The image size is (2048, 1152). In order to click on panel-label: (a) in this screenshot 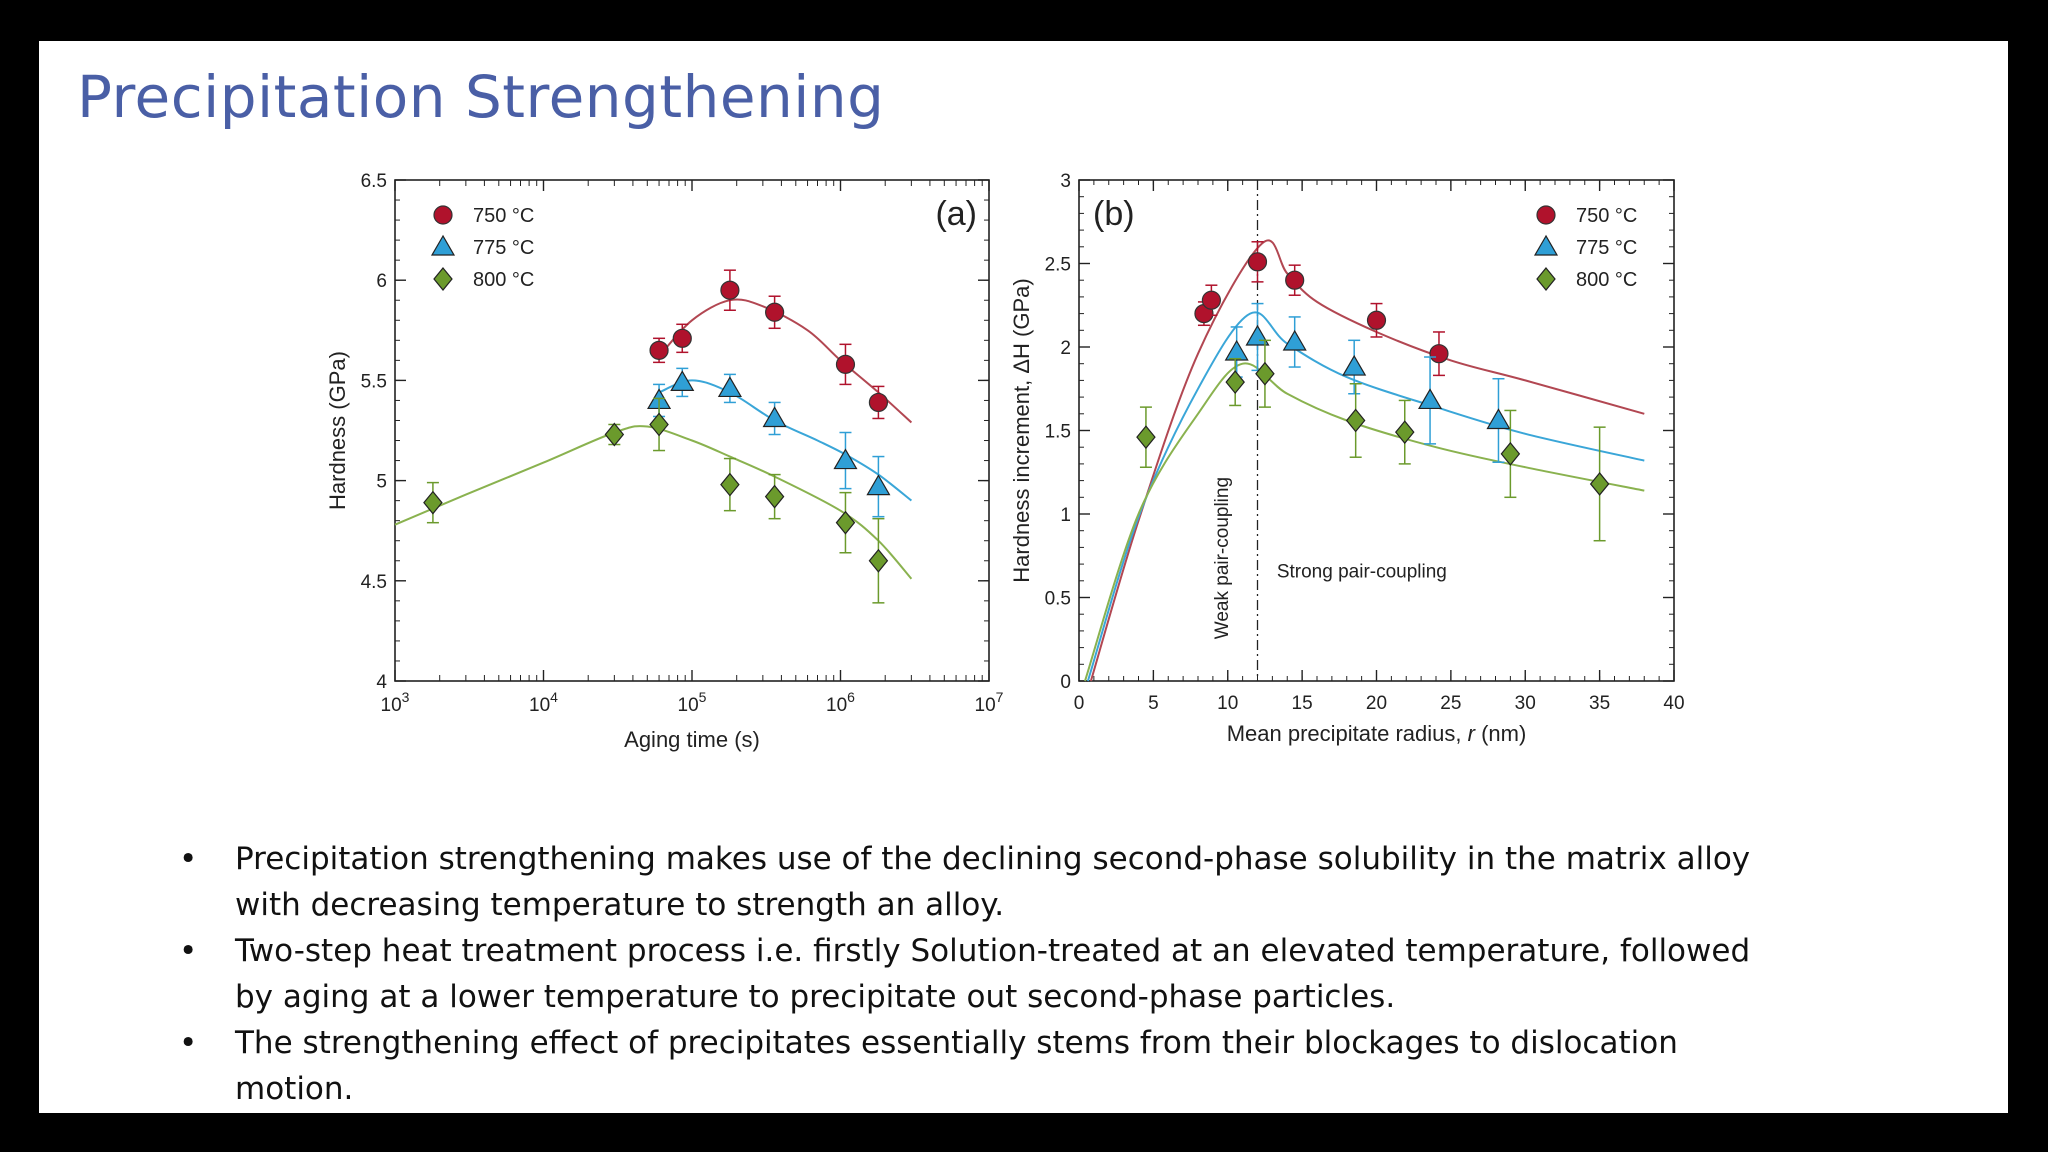, I will do `click(956, 214)`.